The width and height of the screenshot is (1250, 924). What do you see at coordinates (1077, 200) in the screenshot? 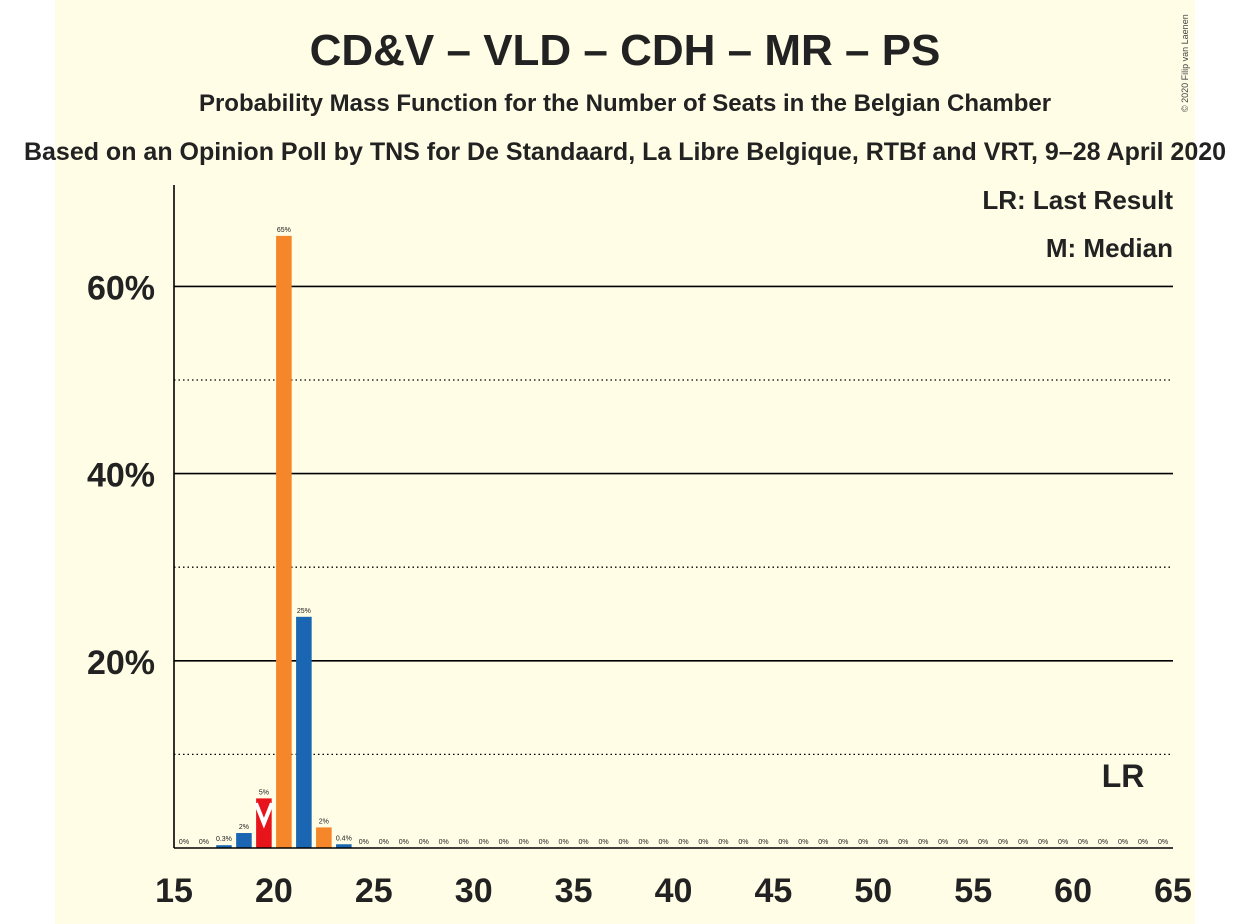
I see `legend-last-result: LR: Last Result` at bounding box center [1077, 200].